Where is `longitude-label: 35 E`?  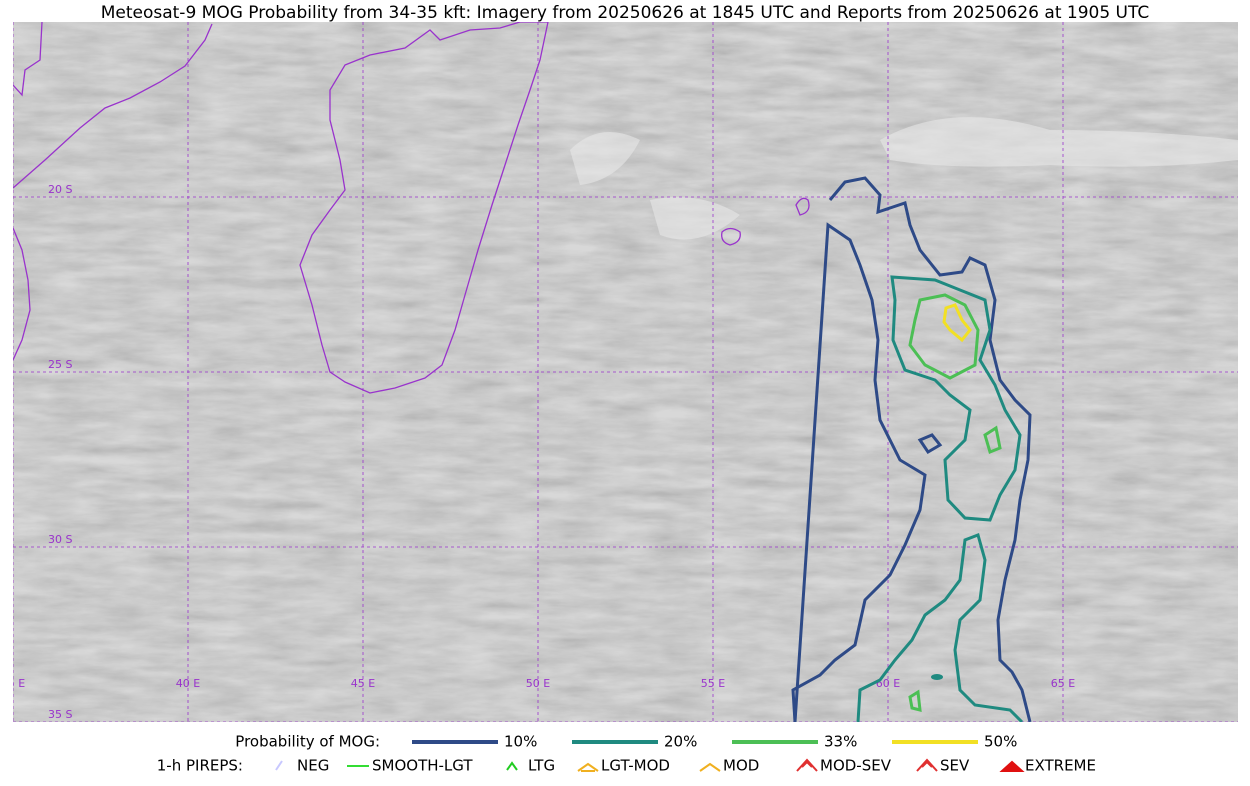
longitude-label: 35 E is located at coordinates (13, 683).